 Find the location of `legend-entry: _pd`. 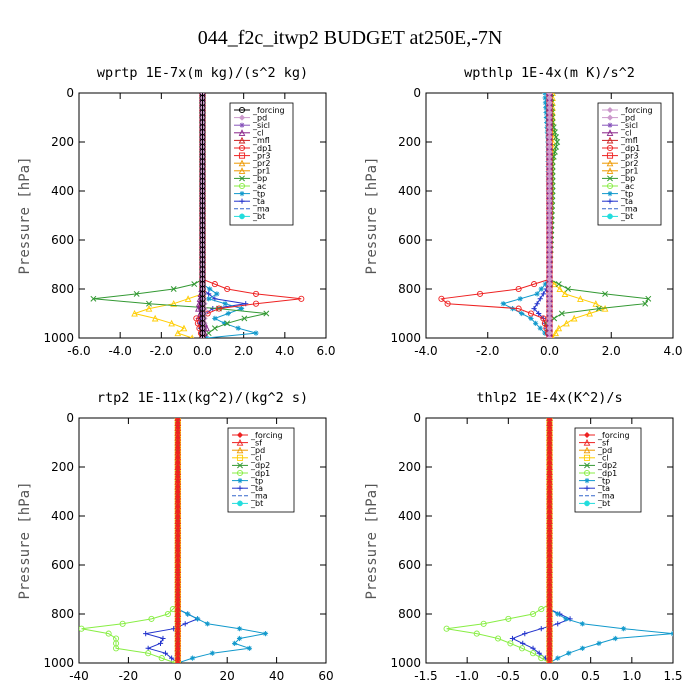

legend-entry: _pd is located at coordinates (248, 450).